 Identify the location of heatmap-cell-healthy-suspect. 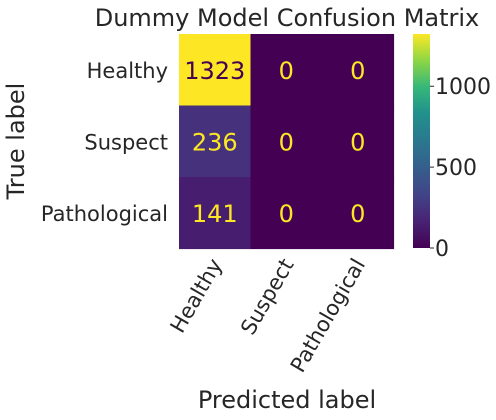
(286, 70).